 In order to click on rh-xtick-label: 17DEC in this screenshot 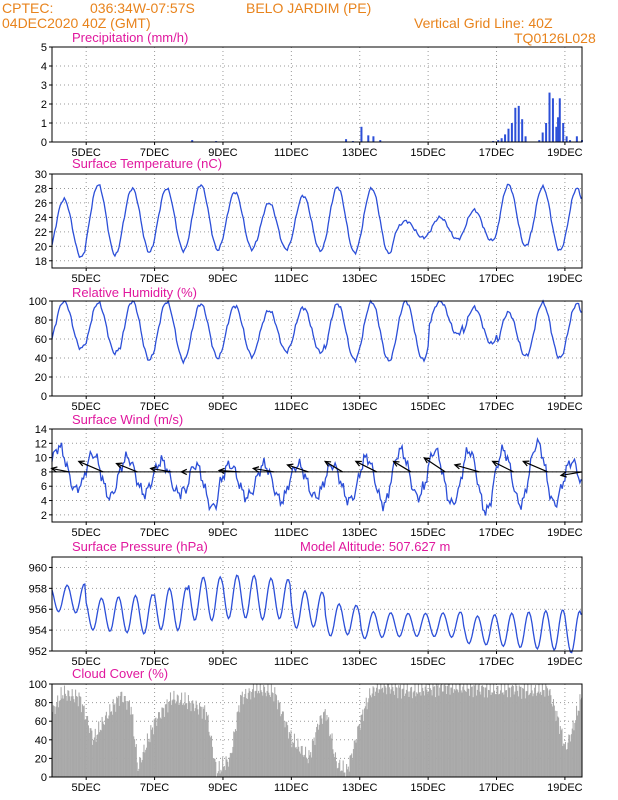, I will do `click(497, 407)`.